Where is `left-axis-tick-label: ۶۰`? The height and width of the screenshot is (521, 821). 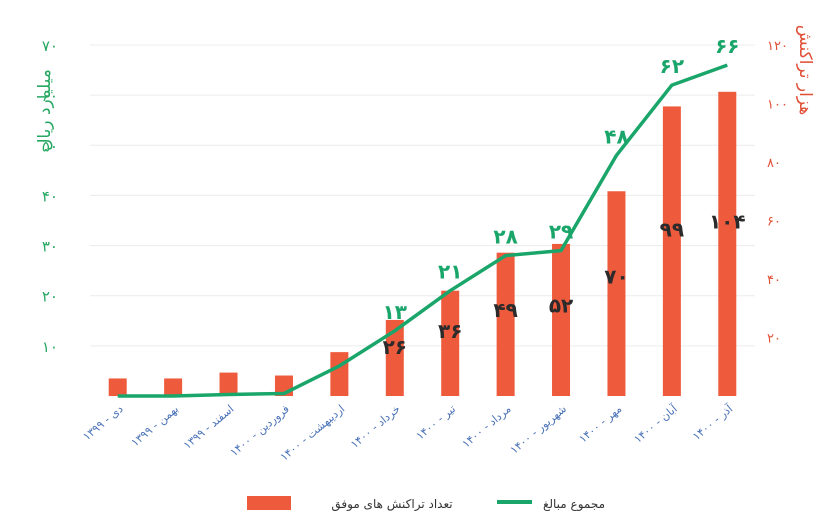
left-axis-tick-label: ۶۰ is located at coordinates (50, 96).